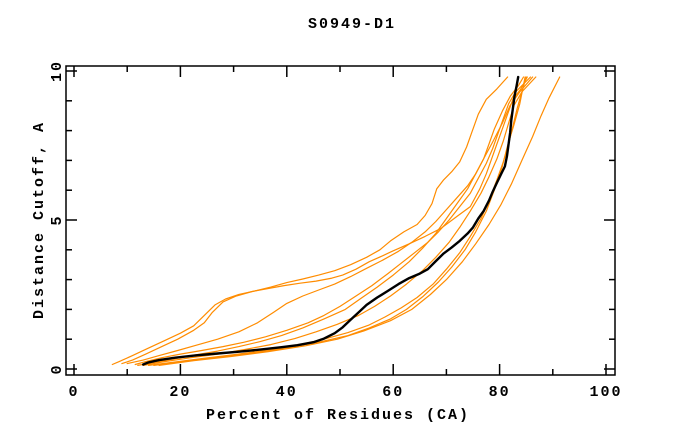 The height and width of the screenshot is (445, 680). What do you see at coordinates (287, 392) in the screenshot?
I see `x-tick-label: 40` at bounding box center [287, 392].